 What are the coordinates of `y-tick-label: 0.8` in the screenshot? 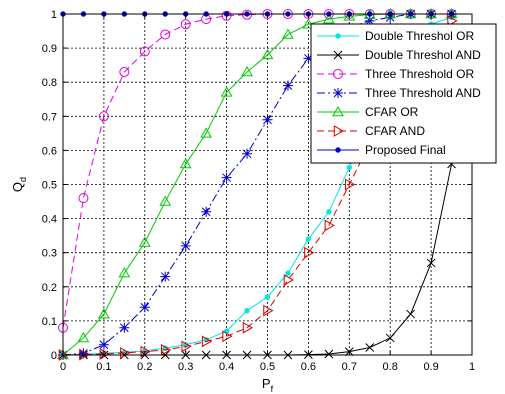 It's located at (49, 83).